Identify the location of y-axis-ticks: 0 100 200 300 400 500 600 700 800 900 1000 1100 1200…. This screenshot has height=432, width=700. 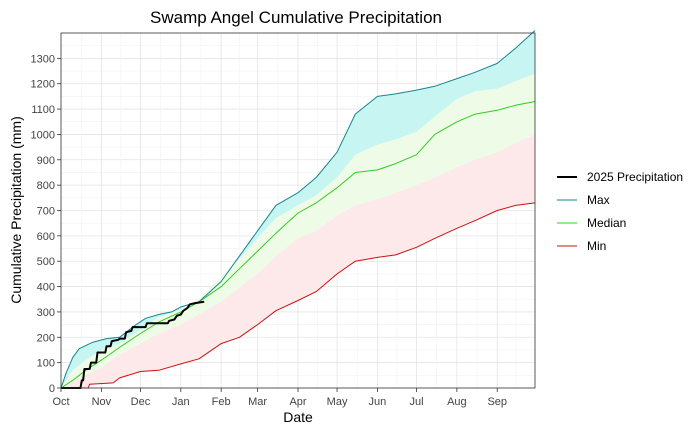
(46, 224).